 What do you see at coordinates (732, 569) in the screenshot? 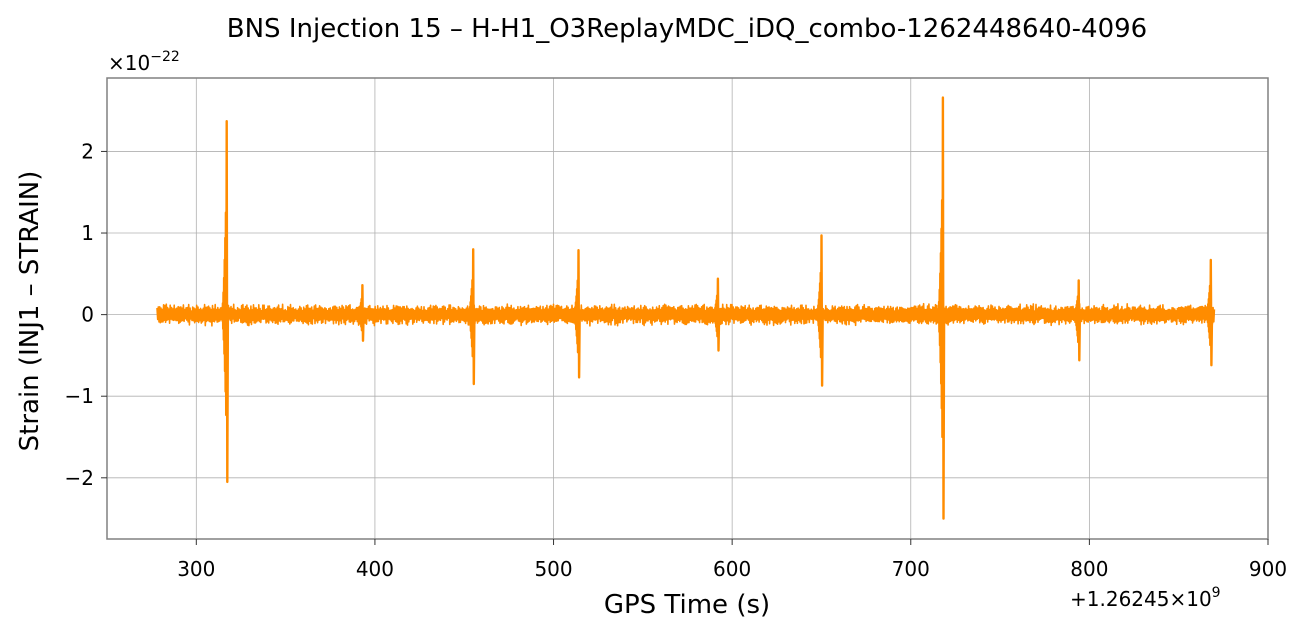
I see `x-tick-label: 600` at bounding box center [732, 569].